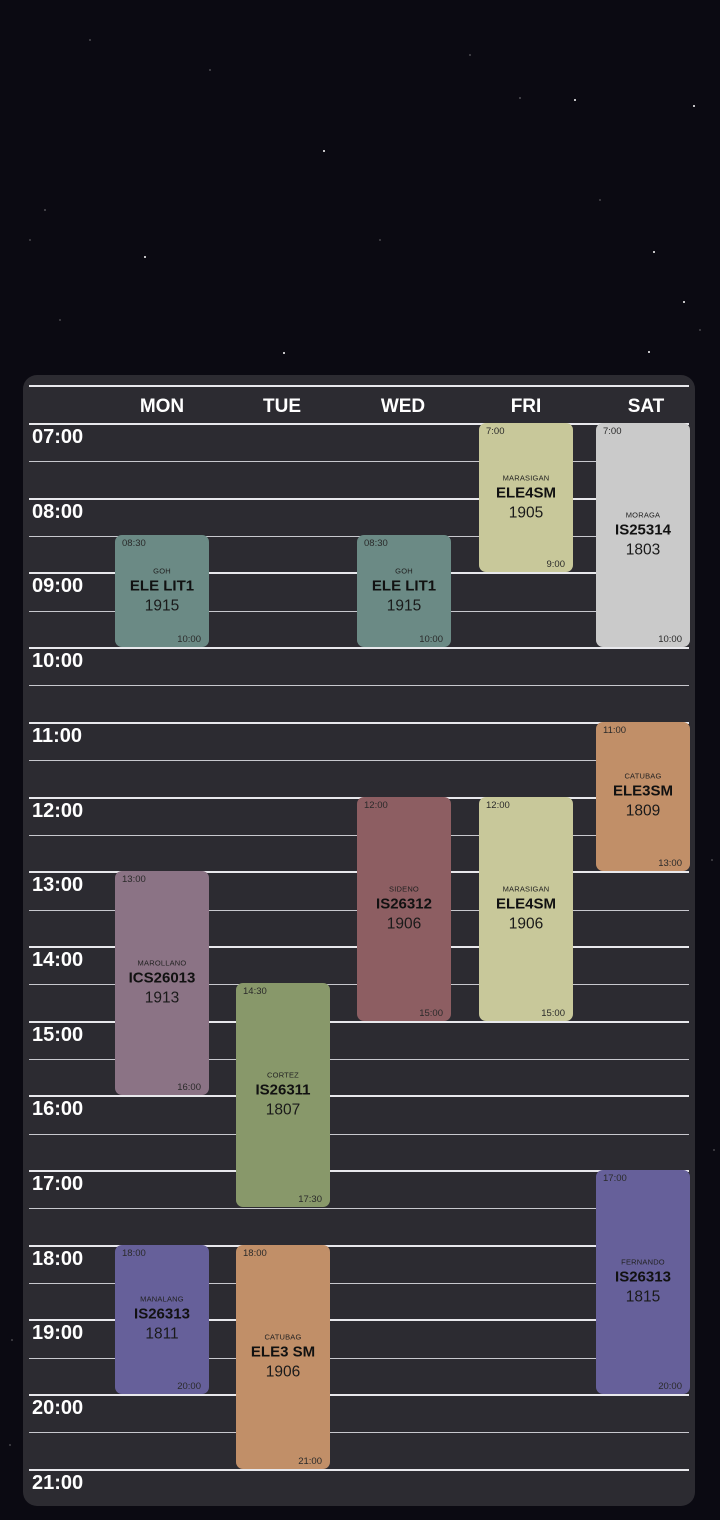 This screenshot has width=720, height=1520. Describe the element at coordinates (58, 810) in the screenshot. I see `time-label: 12:00` at that location.